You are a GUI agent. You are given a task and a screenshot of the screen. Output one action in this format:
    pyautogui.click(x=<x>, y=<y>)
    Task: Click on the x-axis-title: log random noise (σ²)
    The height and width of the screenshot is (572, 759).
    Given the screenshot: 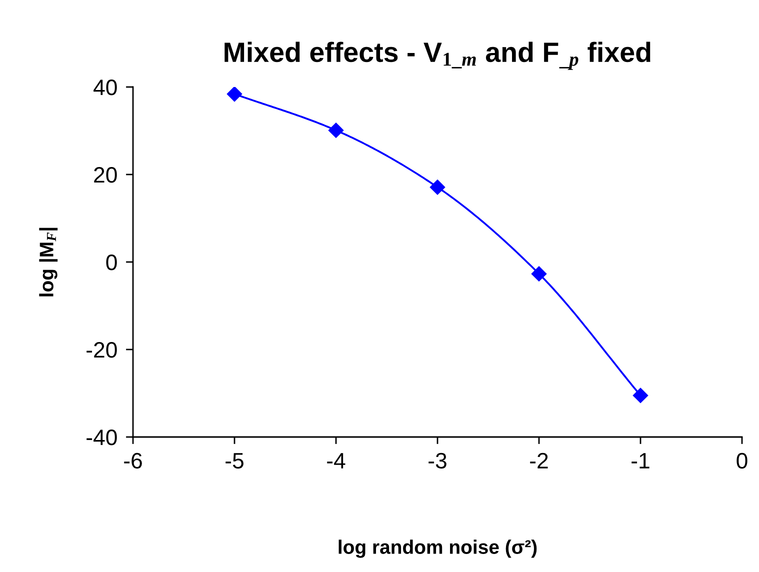 What is the action you would take?
    pyautogui.click(x=437, y=549)
    